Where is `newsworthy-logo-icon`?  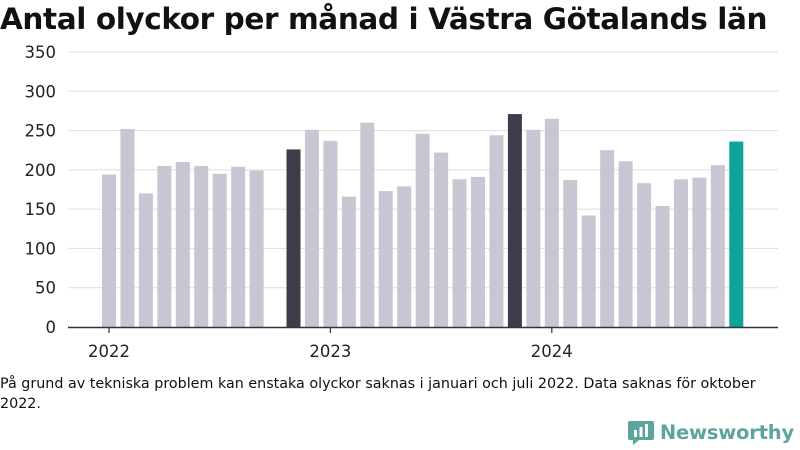
newsworthy-logo-icon is located at coordinates (640, 433).